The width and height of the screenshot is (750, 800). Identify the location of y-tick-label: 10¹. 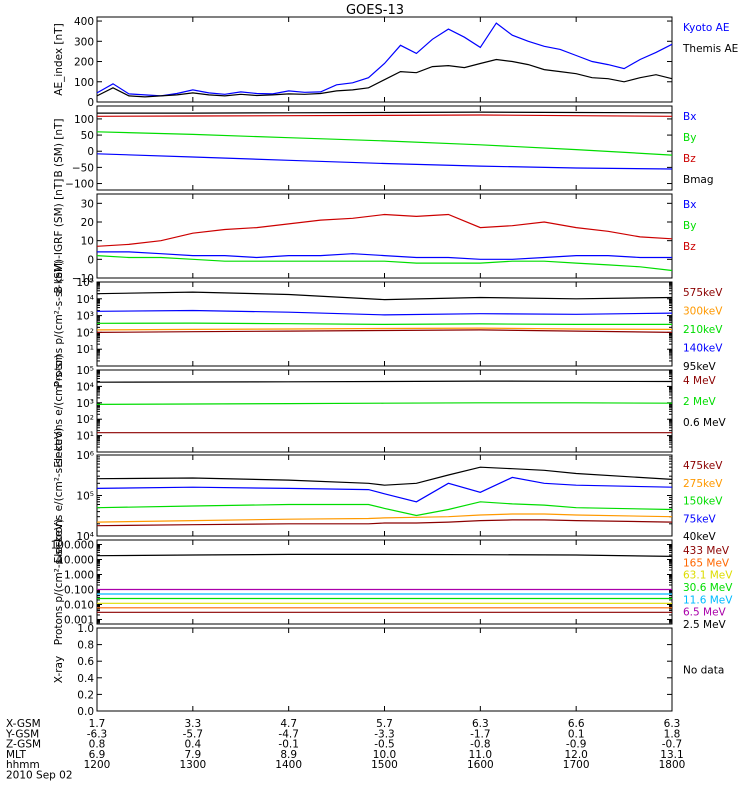
(85, 437).